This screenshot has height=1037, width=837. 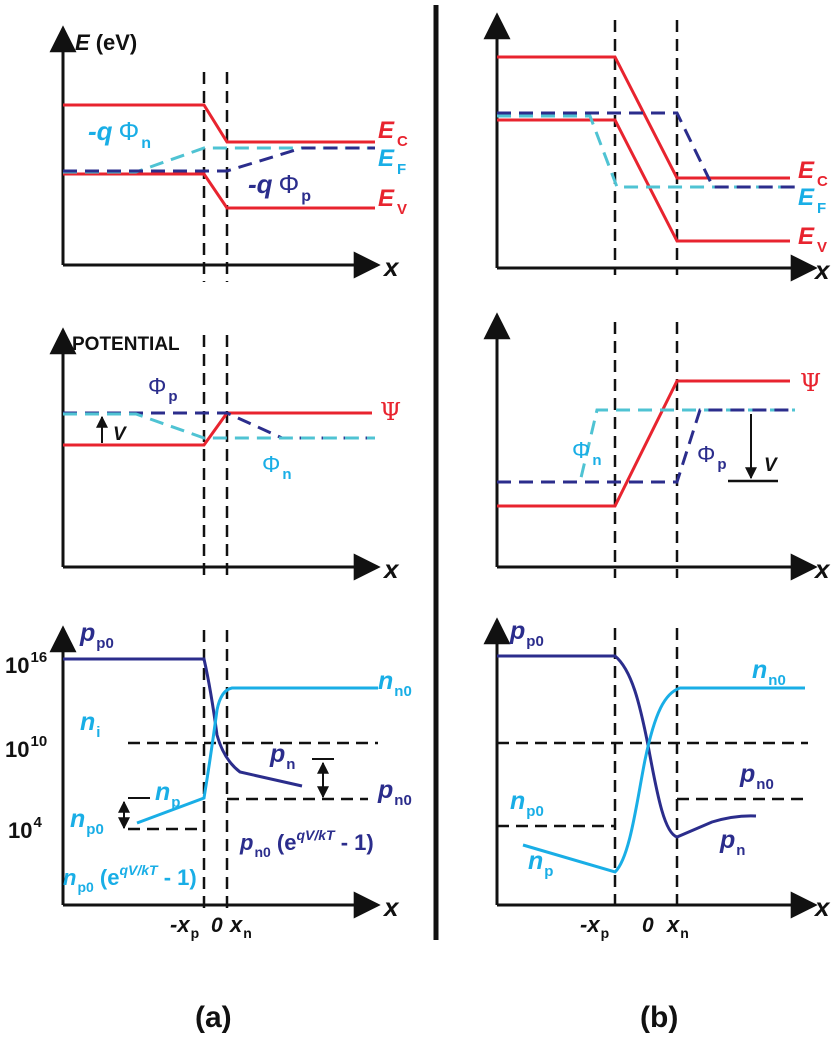 What do you see at coordinates (306, 843) in the screenshot?
I see `pn0-injection-expression: pn0 (eqV/kT - 1)` at bounding box center [306, 843].